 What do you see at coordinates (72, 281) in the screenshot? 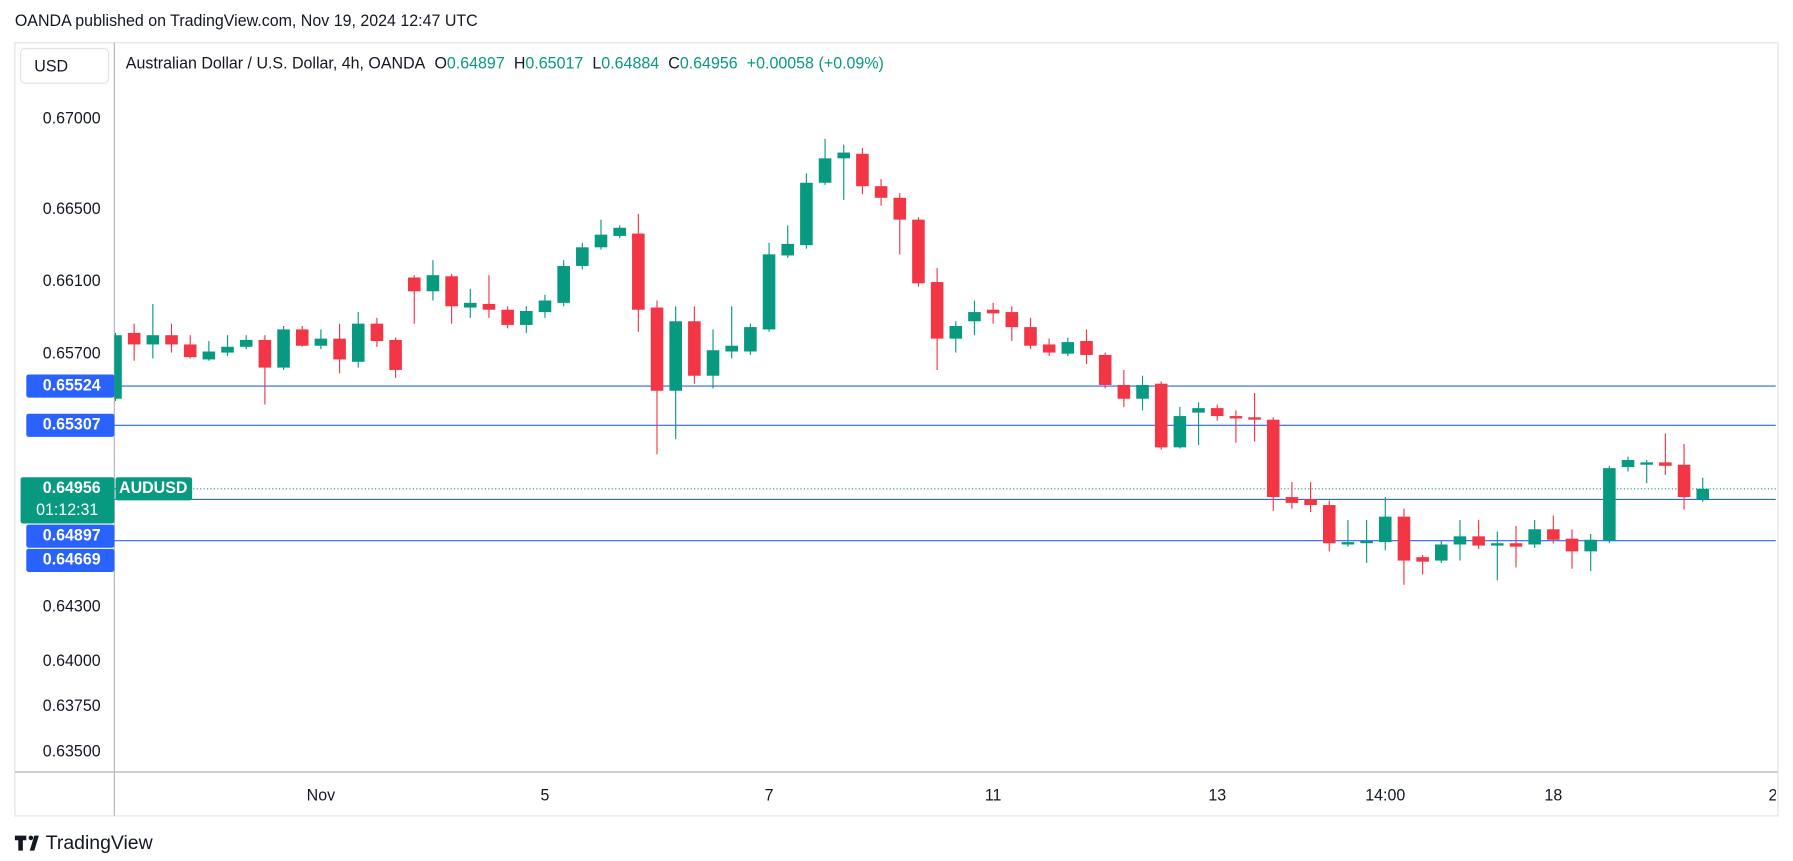
I see `y-tick-label: 0.66100` at bounding box center [72, 281].